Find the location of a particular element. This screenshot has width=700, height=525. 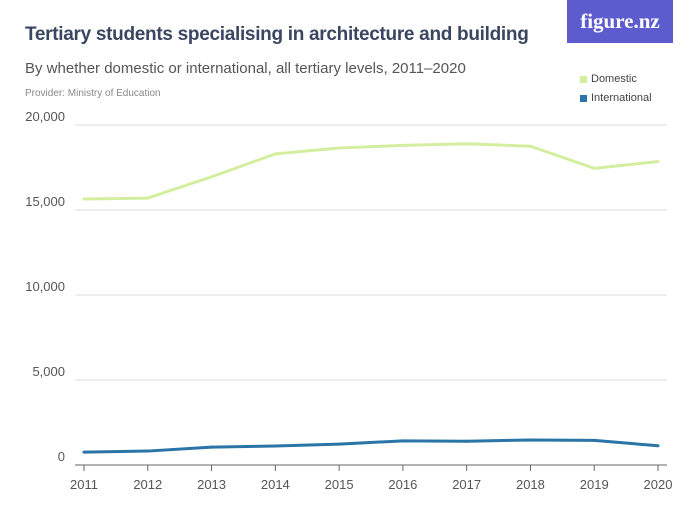

x-tick-label: 2017 is located at coordinates (466, 484).